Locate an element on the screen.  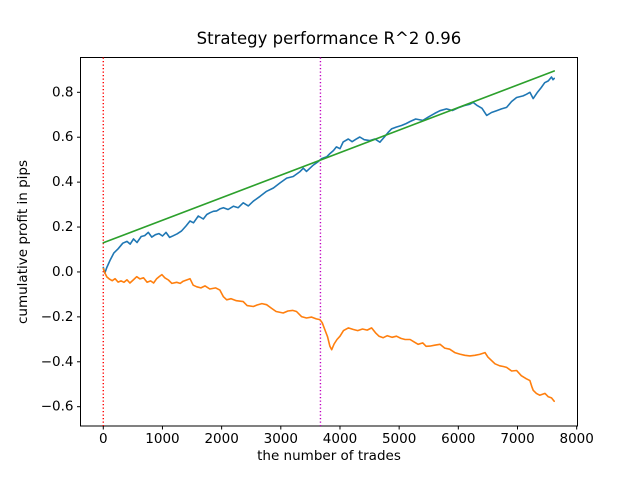
y-tick-label: 0.8 is located at coordinates (62, 92).